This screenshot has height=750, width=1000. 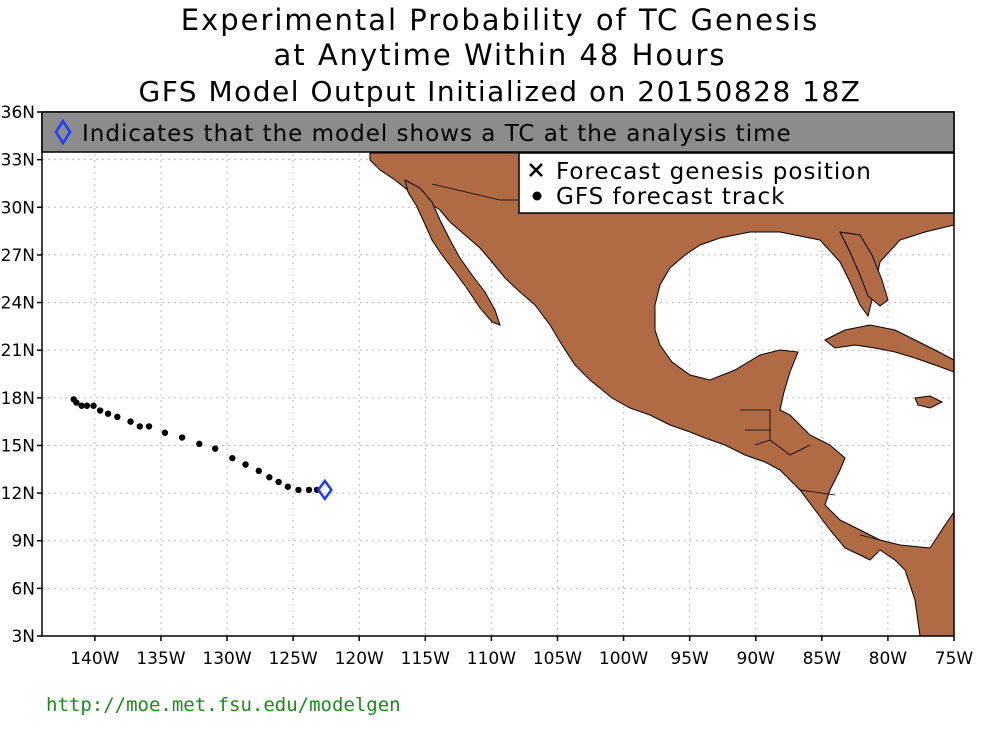 I want to click on lon-tick-label: 110W, so click(x=491, y=659).